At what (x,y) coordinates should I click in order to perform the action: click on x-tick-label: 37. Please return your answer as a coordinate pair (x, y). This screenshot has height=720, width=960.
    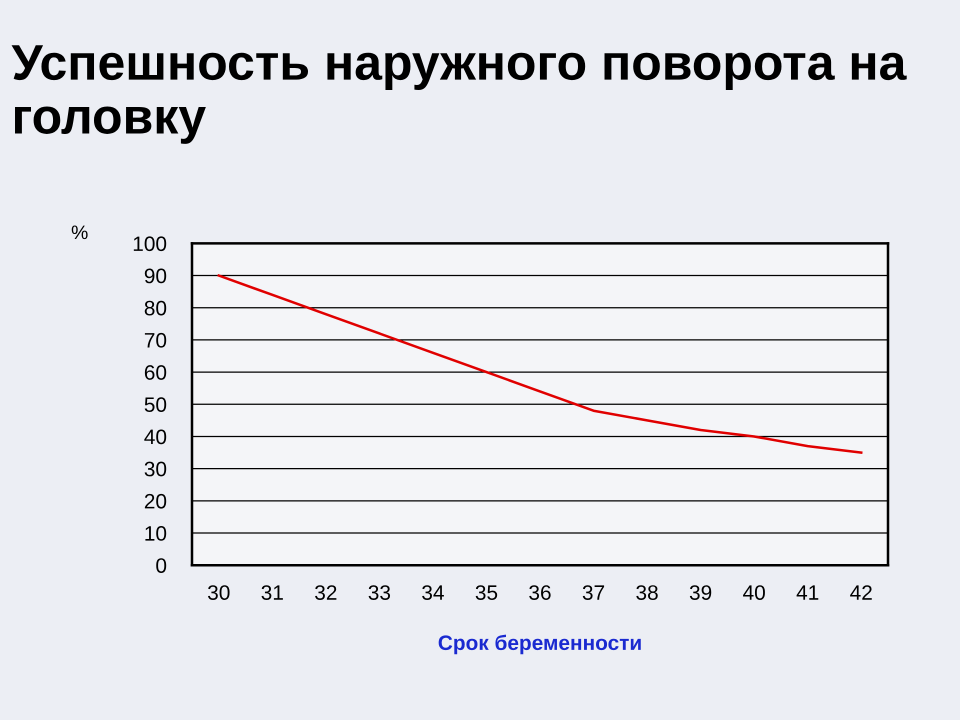
    Looking at the image, I should click on (593, 592).